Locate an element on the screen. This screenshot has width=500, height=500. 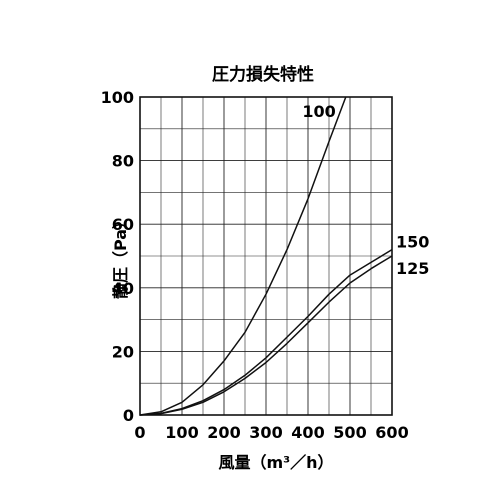
y-tick-label: 60 is located at coordinates (123, 224).